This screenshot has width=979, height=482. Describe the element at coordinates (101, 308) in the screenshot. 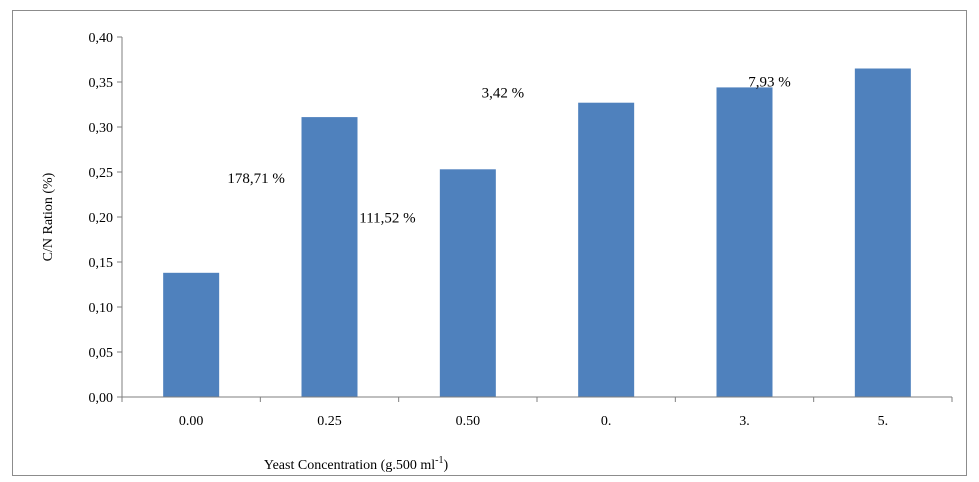

I see `y-tick-label: 0,10` at that location.